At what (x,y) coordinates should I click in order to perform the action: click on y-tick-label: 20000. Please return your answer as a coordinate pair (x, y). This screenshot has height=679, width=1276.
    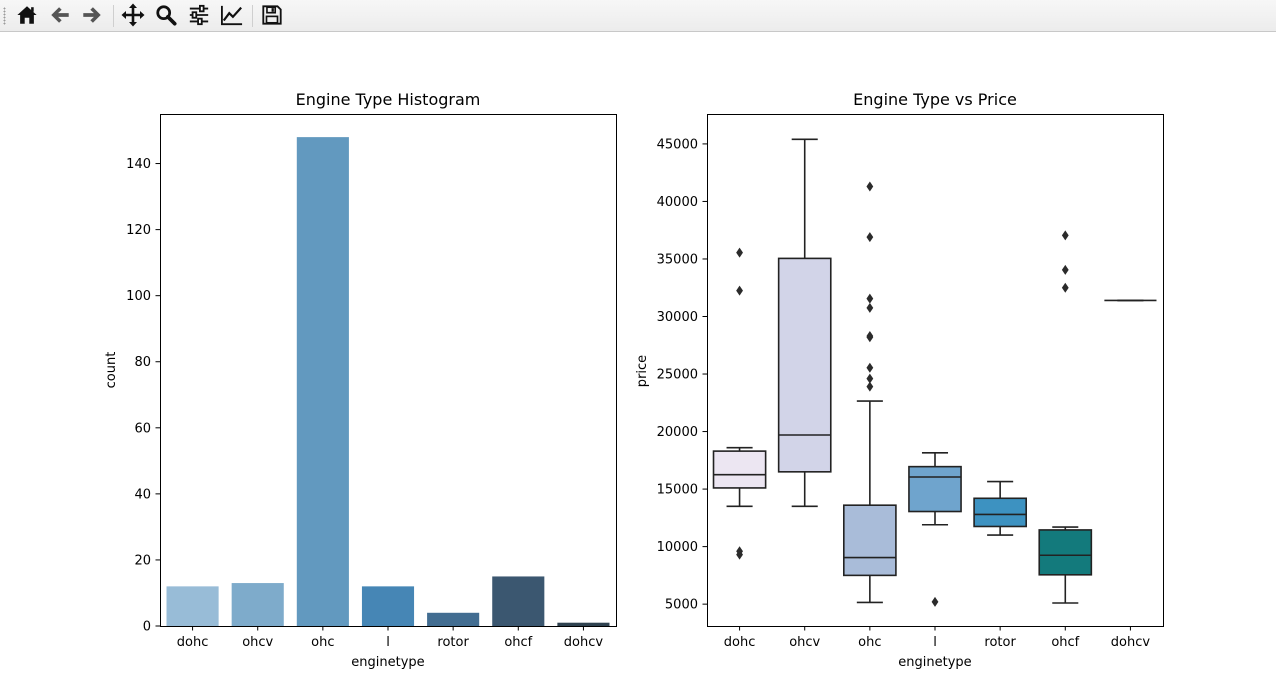
    Looking at the image, I should click on (677, 432).